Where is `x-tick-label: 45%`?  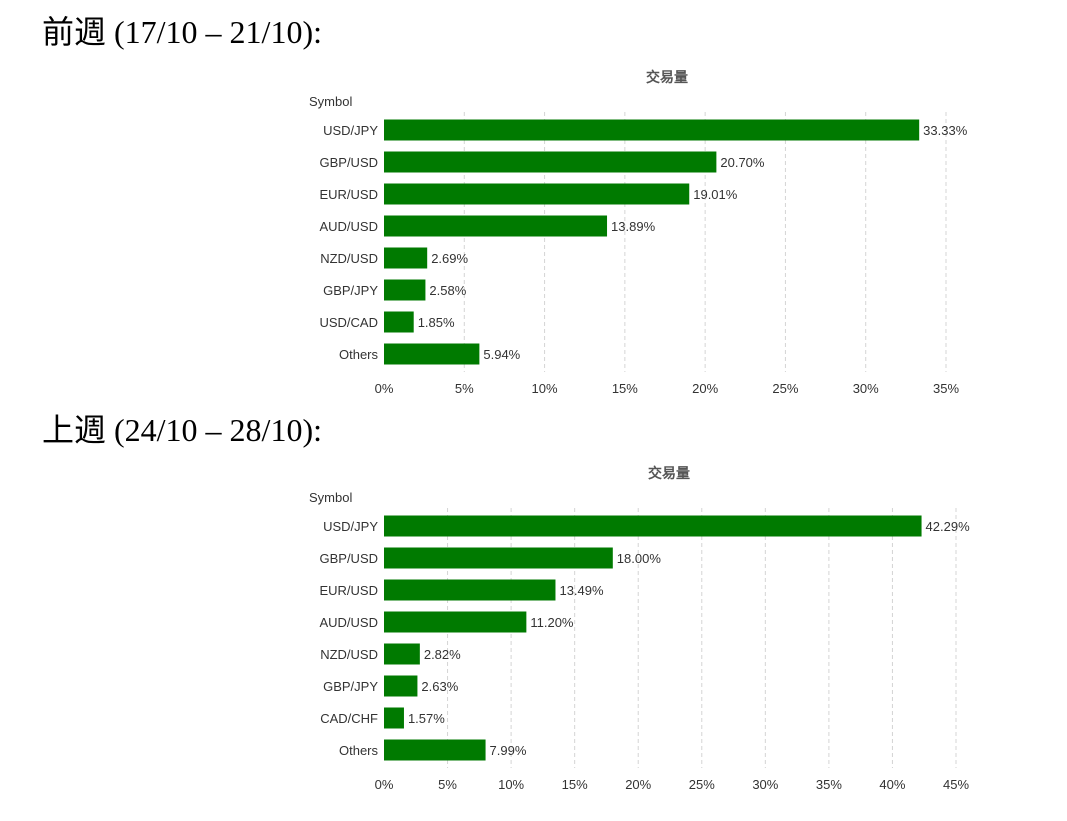 x-tick-label: 45% is located at coordinates (956, 784).